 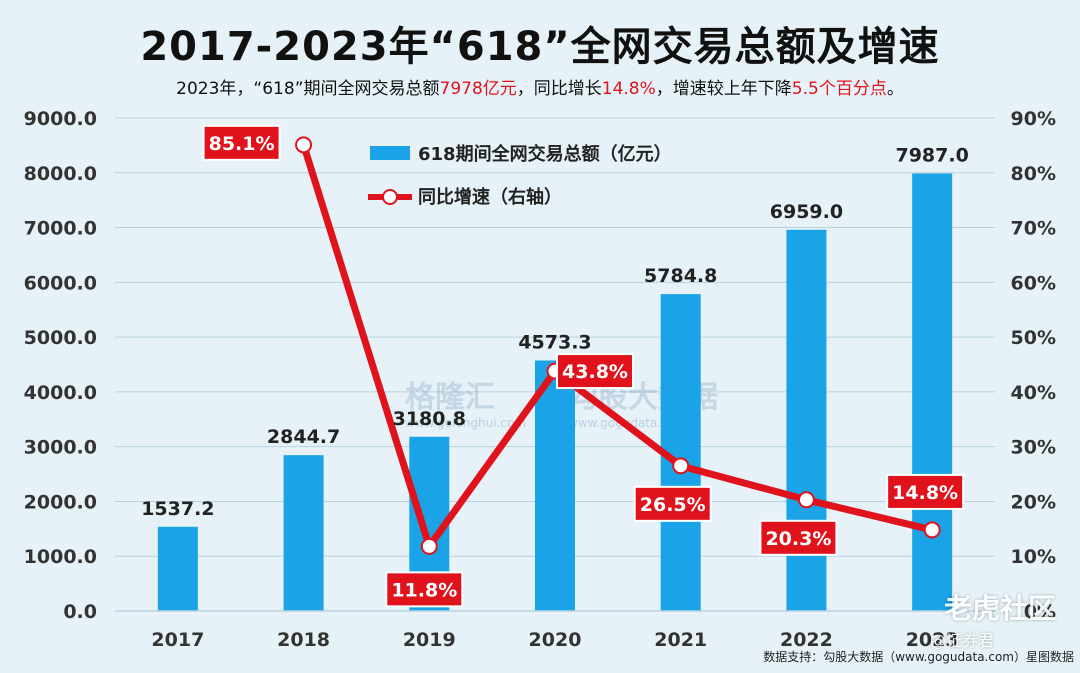 What do you see at coordinates (303, 437) in the screenshot?
I see `bar-value-label: 2844.7` at bounding box center [303, 437].